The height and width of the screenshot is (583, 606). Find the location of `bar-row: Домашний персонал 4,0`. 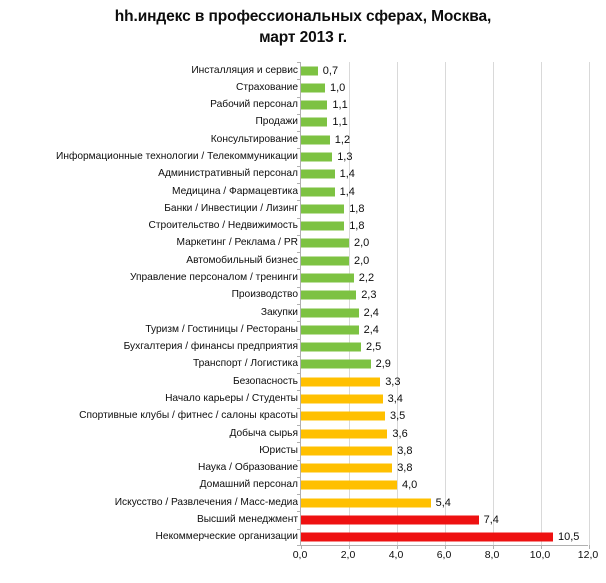

bar-row: Домашний персонал 4,0 is located at coordinates (303, 485).